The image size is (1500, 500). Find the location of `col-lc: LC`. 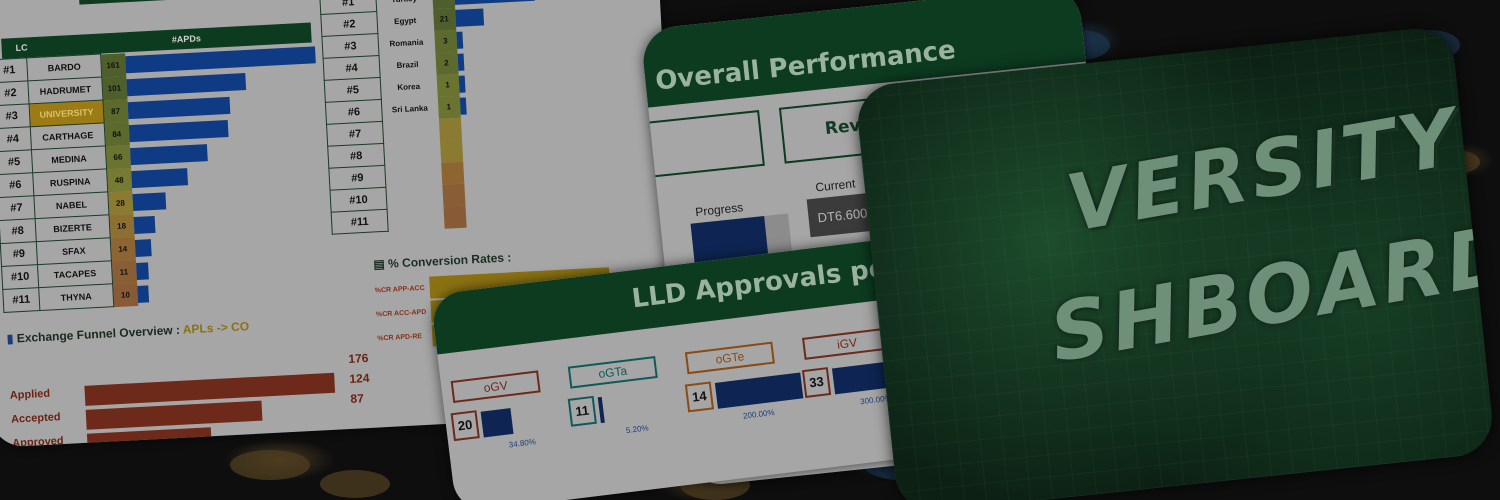

col-lc: LC is located at coordinates (21, 47).